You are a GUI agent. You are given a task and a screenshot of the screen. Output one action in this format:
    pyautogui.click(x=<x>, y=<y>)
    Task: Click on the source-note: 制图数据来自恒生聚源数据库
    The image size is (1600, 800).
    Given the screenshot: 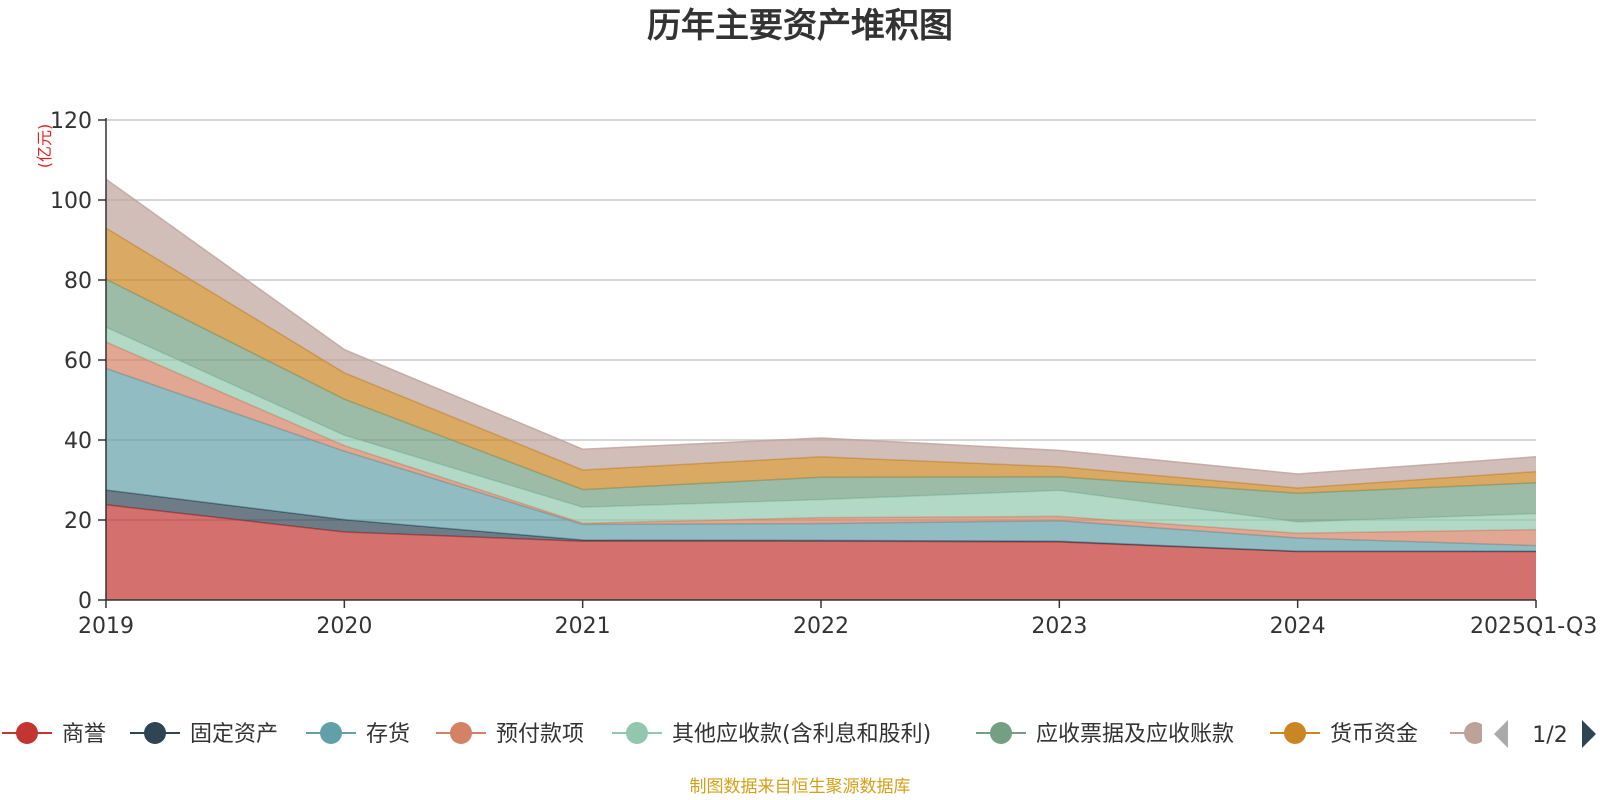 What is the action you would take?
    pyautogui.click(x=800, y=787)
    